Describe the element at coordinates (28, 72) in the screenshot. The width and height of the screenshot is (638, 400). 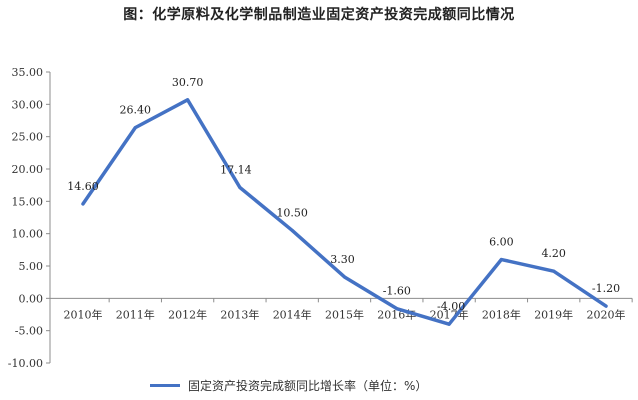
I see `y-tick-label: 35.00` at that location.